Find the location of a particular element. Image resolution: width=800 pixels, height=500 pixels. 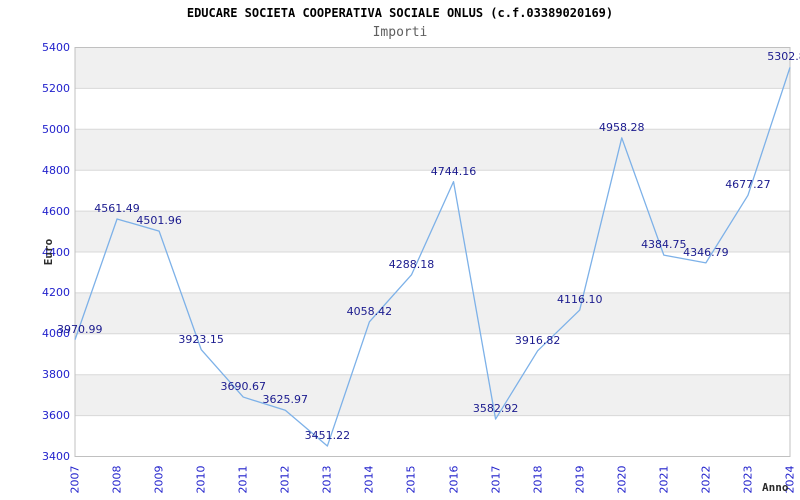

data-label: 3451.22 is located at coordinates (327, 436).